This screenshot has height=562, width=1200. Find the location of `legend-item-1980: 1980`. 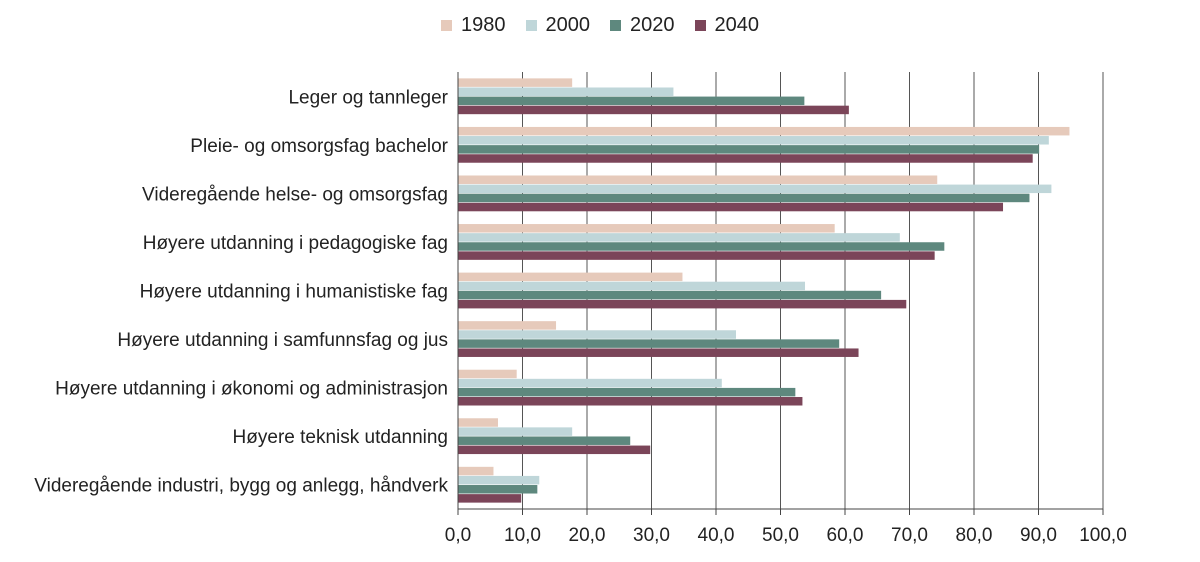

legend-item-1980: 1980 is located at coordinates (473, 25).